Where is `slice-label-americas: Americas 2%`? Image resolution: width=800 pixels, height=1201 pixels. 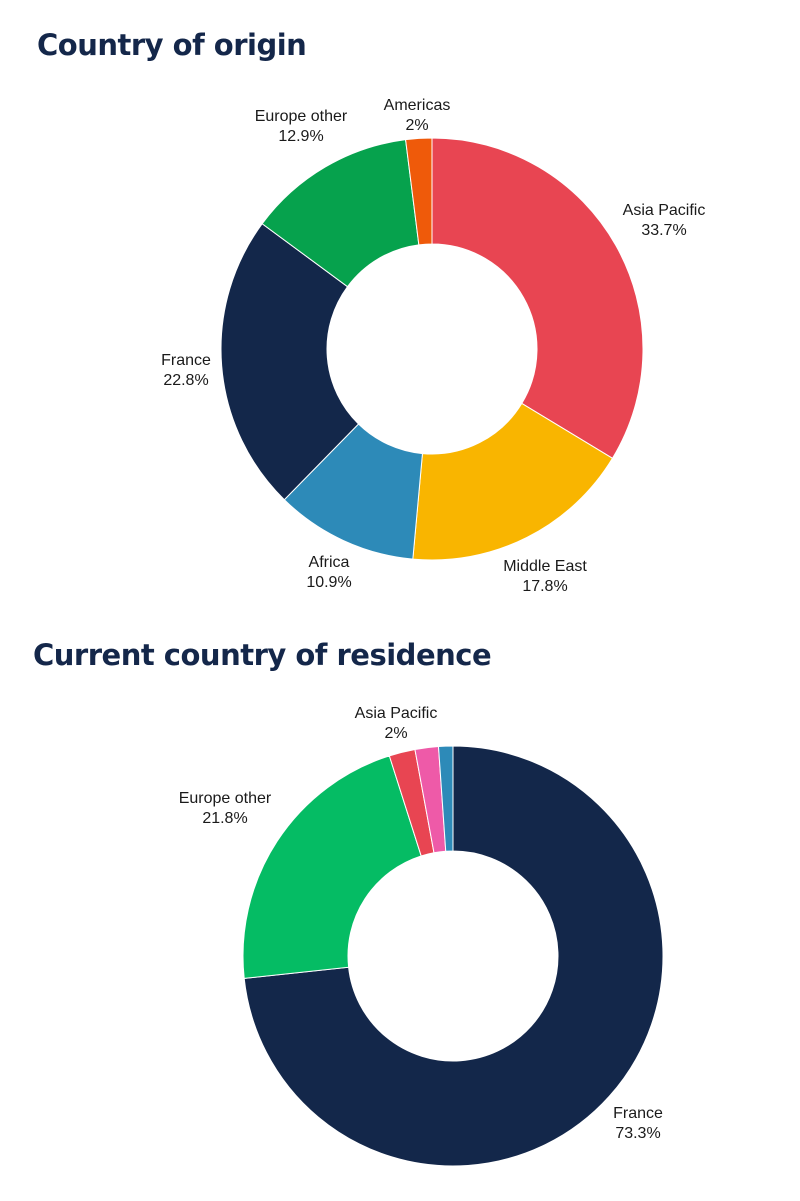 slice-label-americas: Americas 2% is located at coordinates (417, 115).